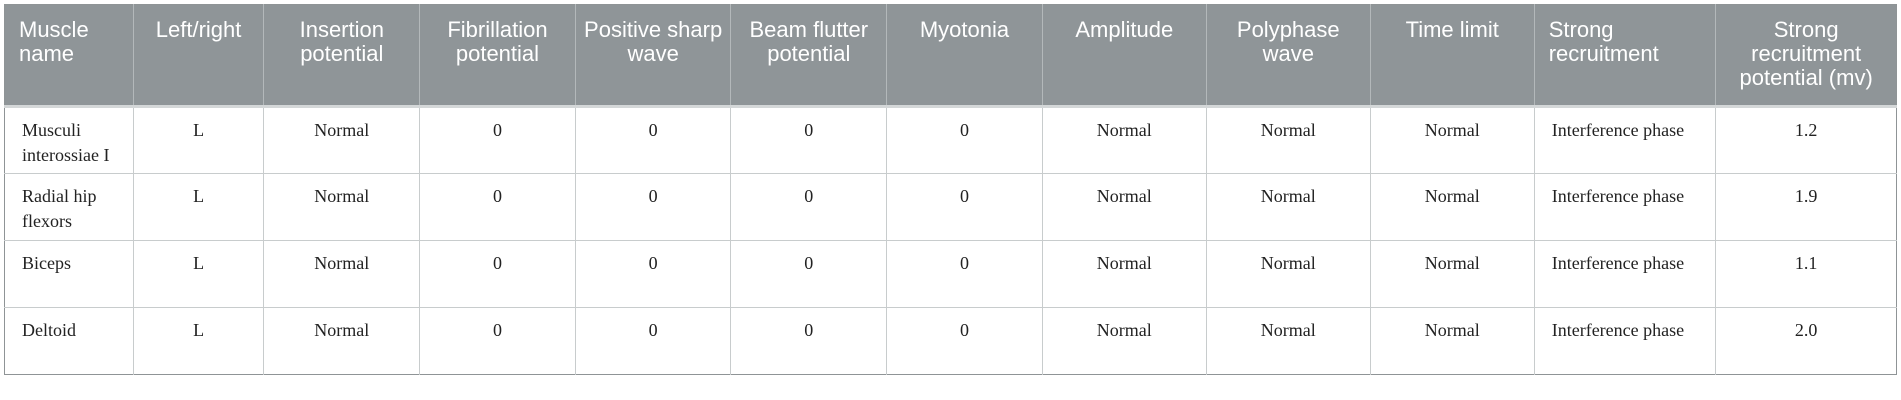  I want to click on table-cell: 1.2, so click(1806, 140).